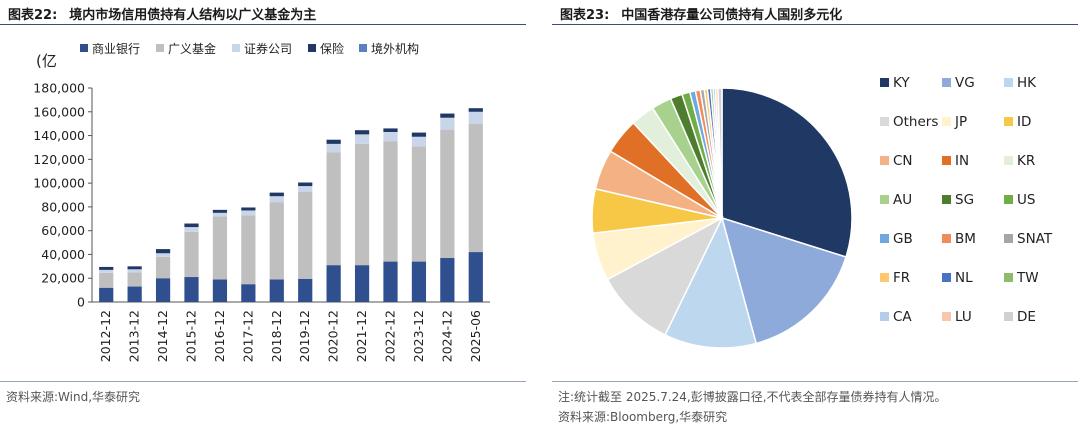  I want to click on pie-legend-label: FR, so click(901, 278).